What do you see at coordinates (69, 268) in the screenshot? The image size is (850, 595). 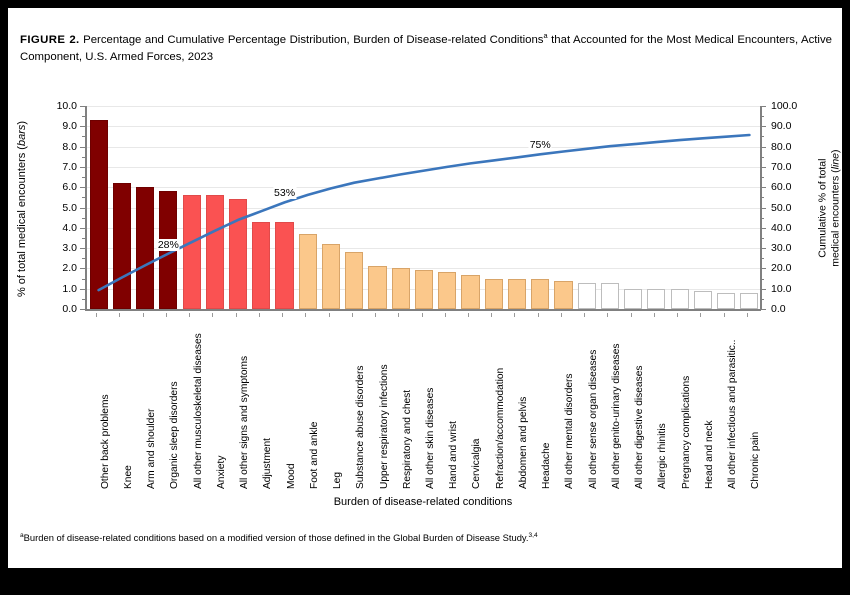 I see `y-tick-label-left: 2.0` at bounding box center [69, 268].